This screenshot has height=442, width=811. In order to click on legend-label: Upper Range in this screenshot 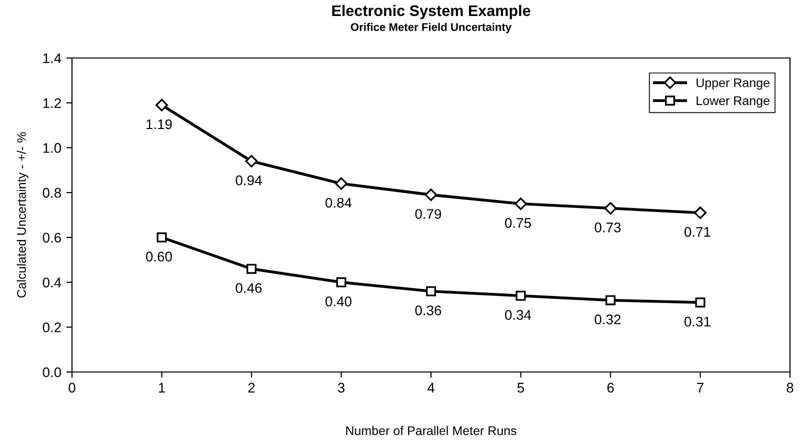, I will do `click(733, 84)`.